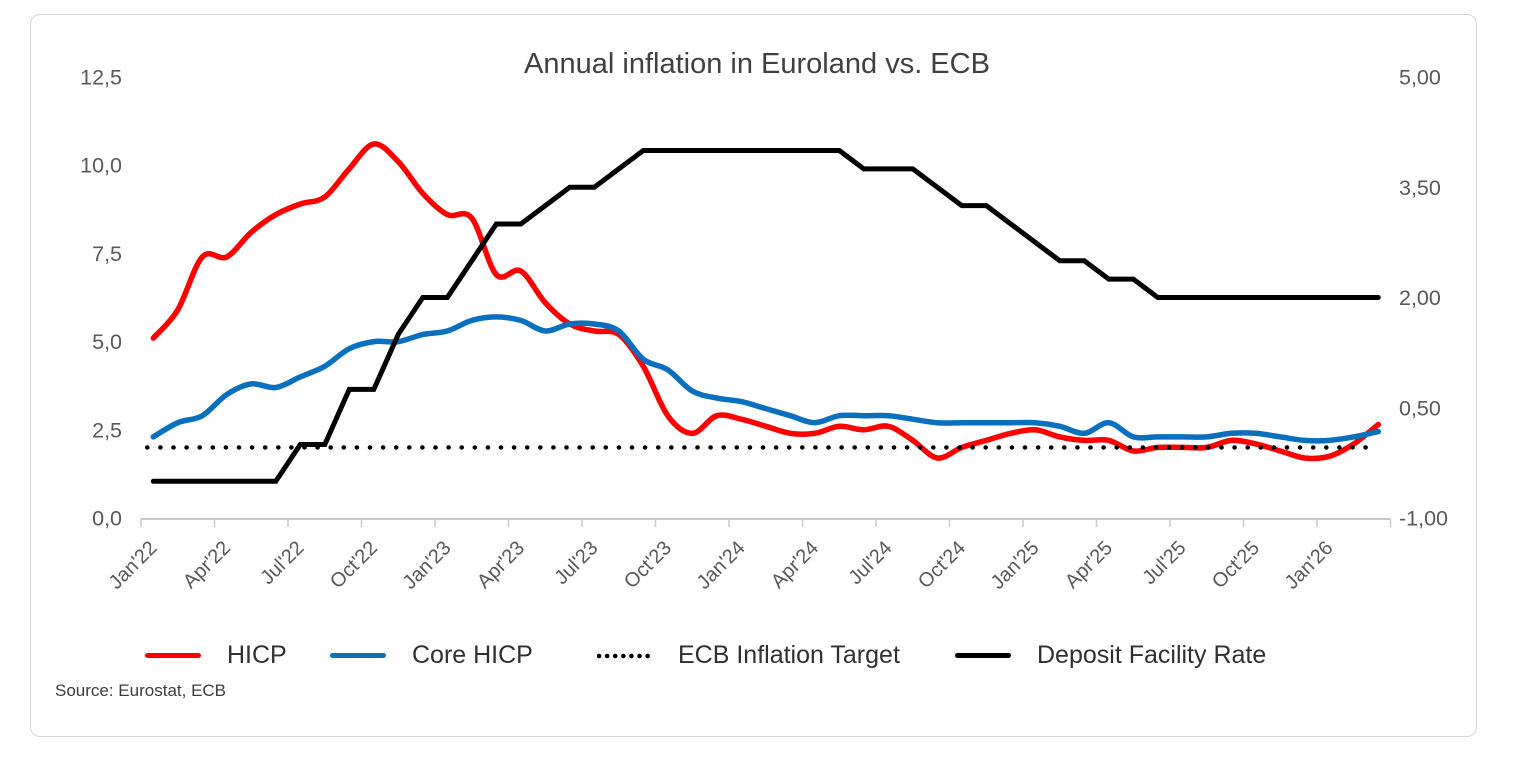  I want to click on x-tick-label: Jul'23, so click(576, 563).